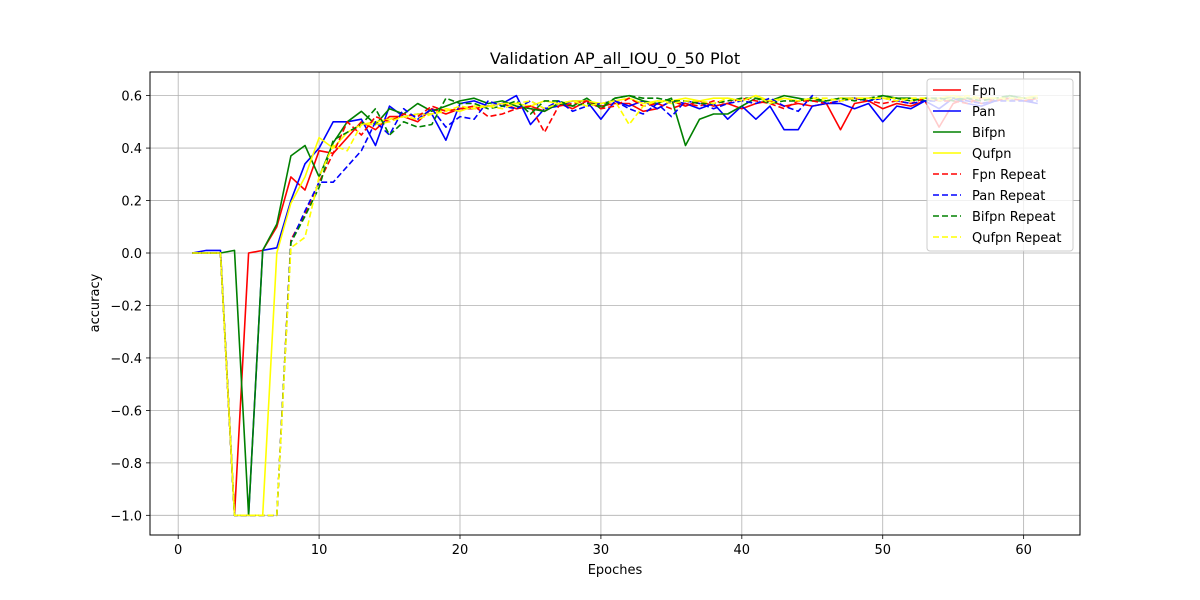 The width and height of the screenshot is (1200, 600). What do you see at coordinates (989, 133) in the screenshot?
I see `legend-label: Bifpn` at bounding box center [989, 133].